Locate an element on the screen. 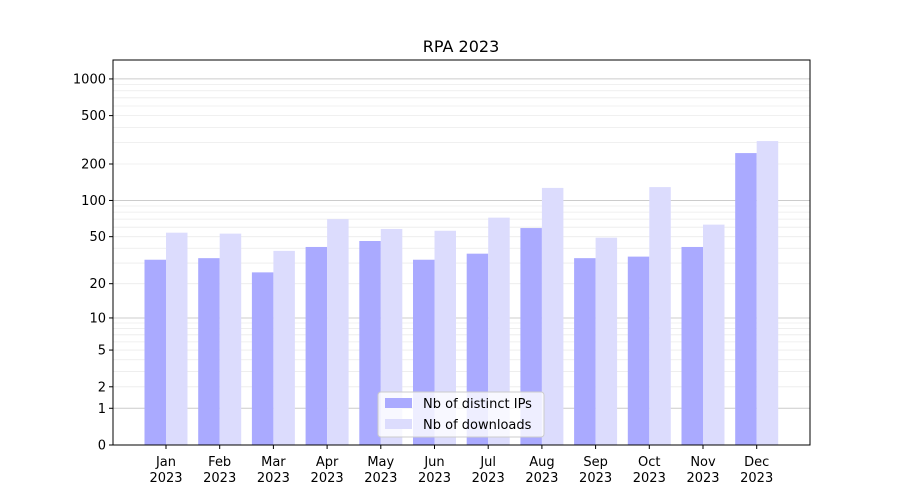  legend: Nb of distinct IPs Nb of downloads is located at coordinates (461, 414).